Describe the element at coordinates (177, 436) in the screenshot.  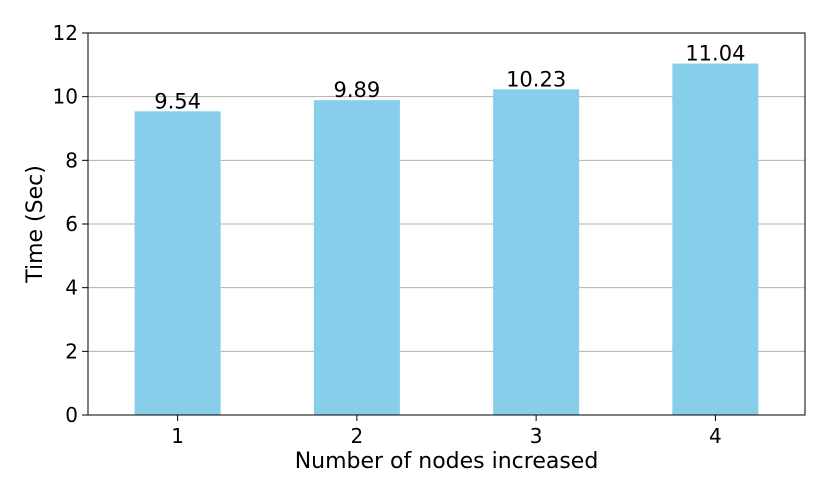
I see `x-tick-label: 1` at that location.